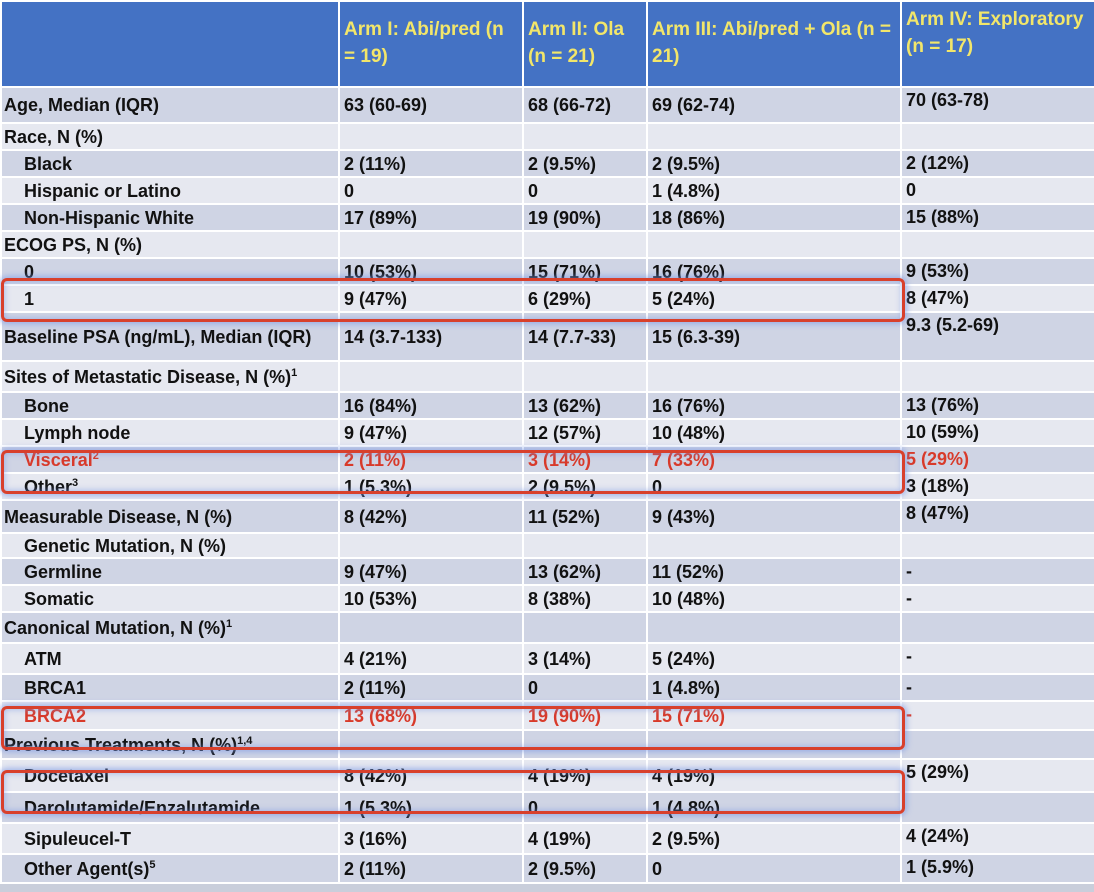 Image resolution: width=1094 pixels, height=892 pixels. Describe the element at coordinates (774, 217) in the screenshot. I see `table-cell-arm-3: 18 (86%)` at that location.